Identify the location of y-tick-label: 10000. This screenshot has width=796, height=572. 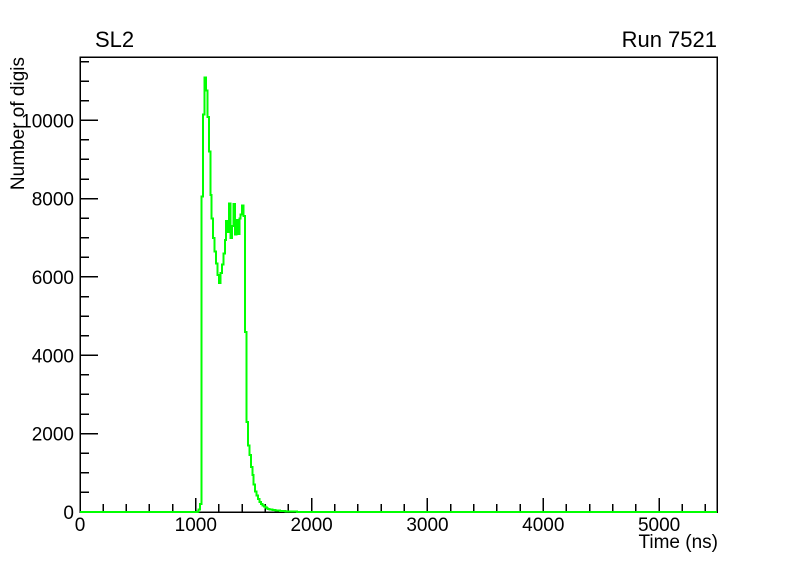
(47, 121).